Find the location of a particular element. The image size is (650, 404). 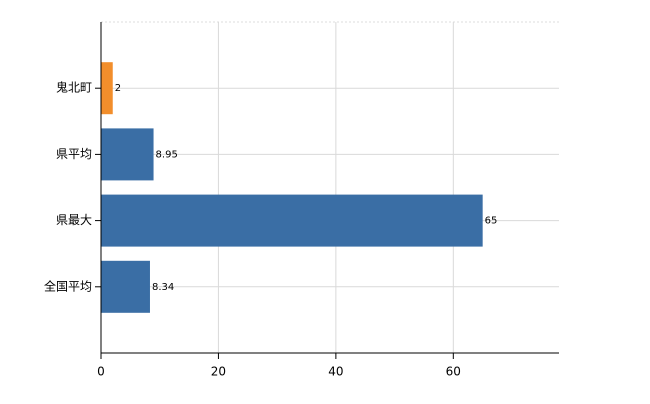

x-tick-label: 40 is located at coordinates (335, 372).